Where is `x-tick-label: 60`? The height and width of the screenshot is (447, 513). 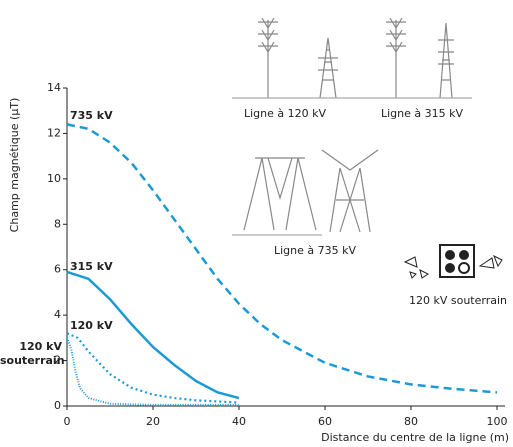
x-tick-label: 60 is located at coordinates (325, 421).